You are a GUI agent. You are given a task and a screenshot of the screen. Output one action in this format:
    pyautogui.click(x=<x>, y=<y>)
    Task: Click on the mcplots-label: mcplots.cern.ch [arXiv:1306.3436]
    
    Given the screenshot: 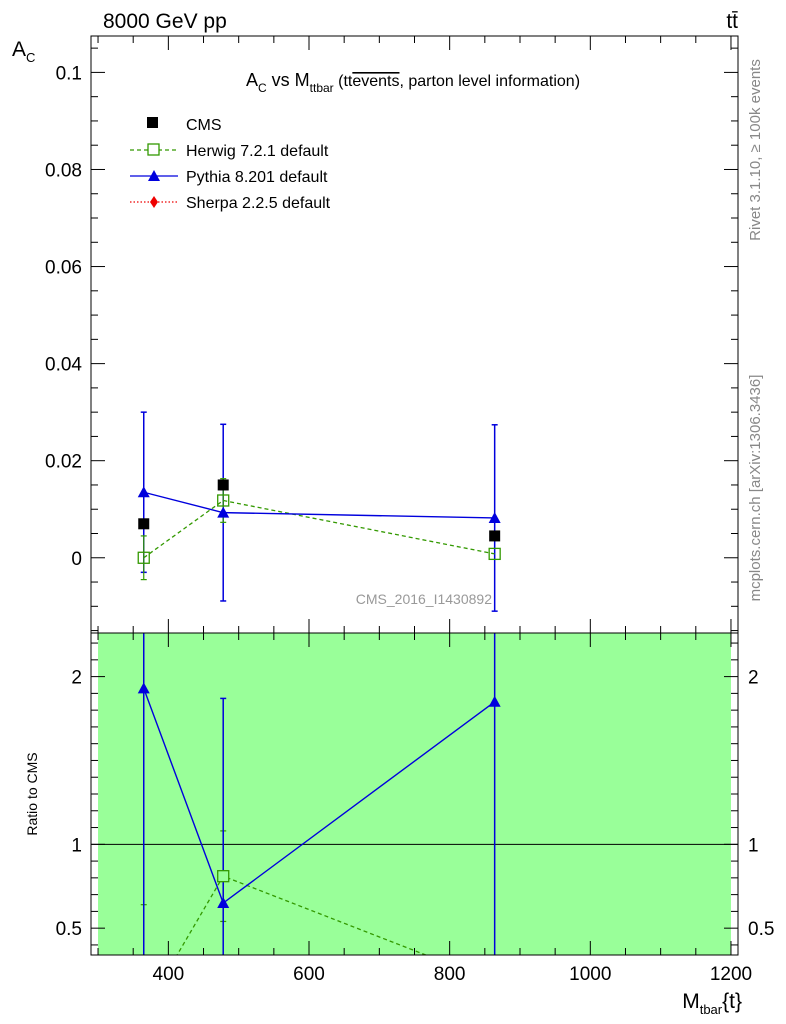 What is the action you would take?
    pyautogui.click(x=755, y=488)
    